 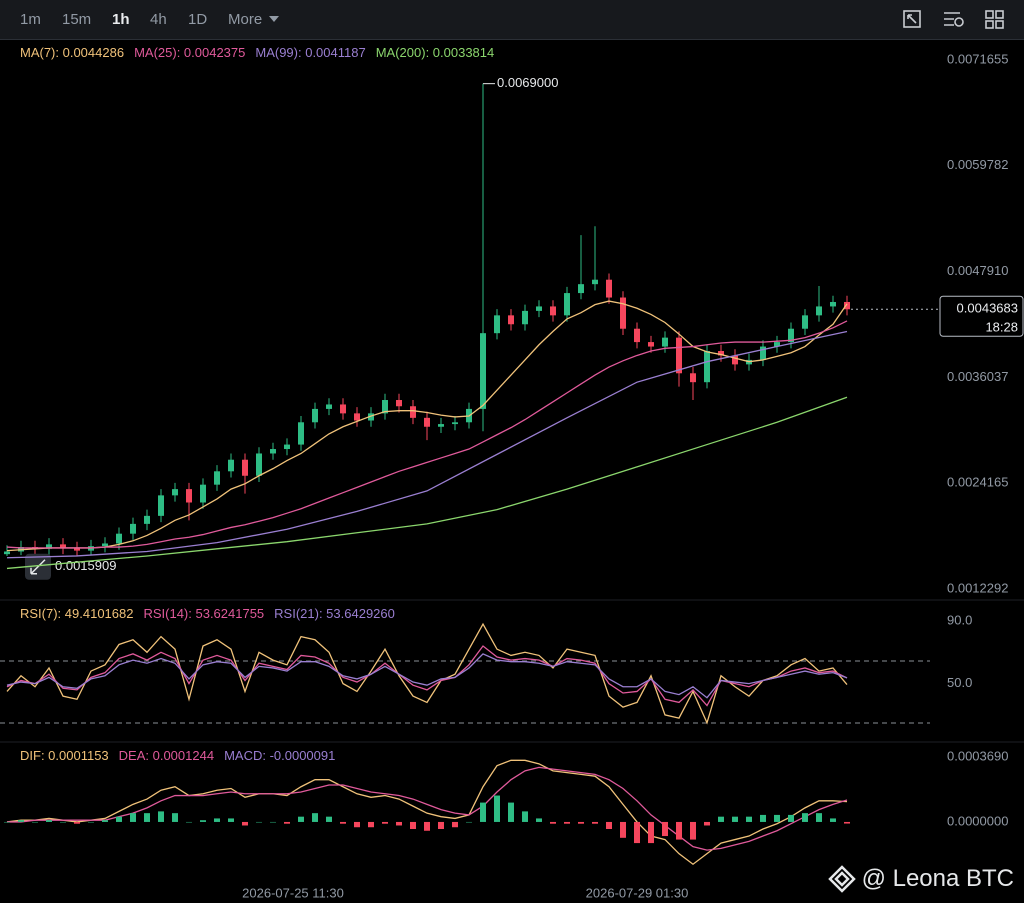 What do you see at coordinates (274, 19) in the screenshot?
I see `caret-icon` at bounding box center [274, 19].